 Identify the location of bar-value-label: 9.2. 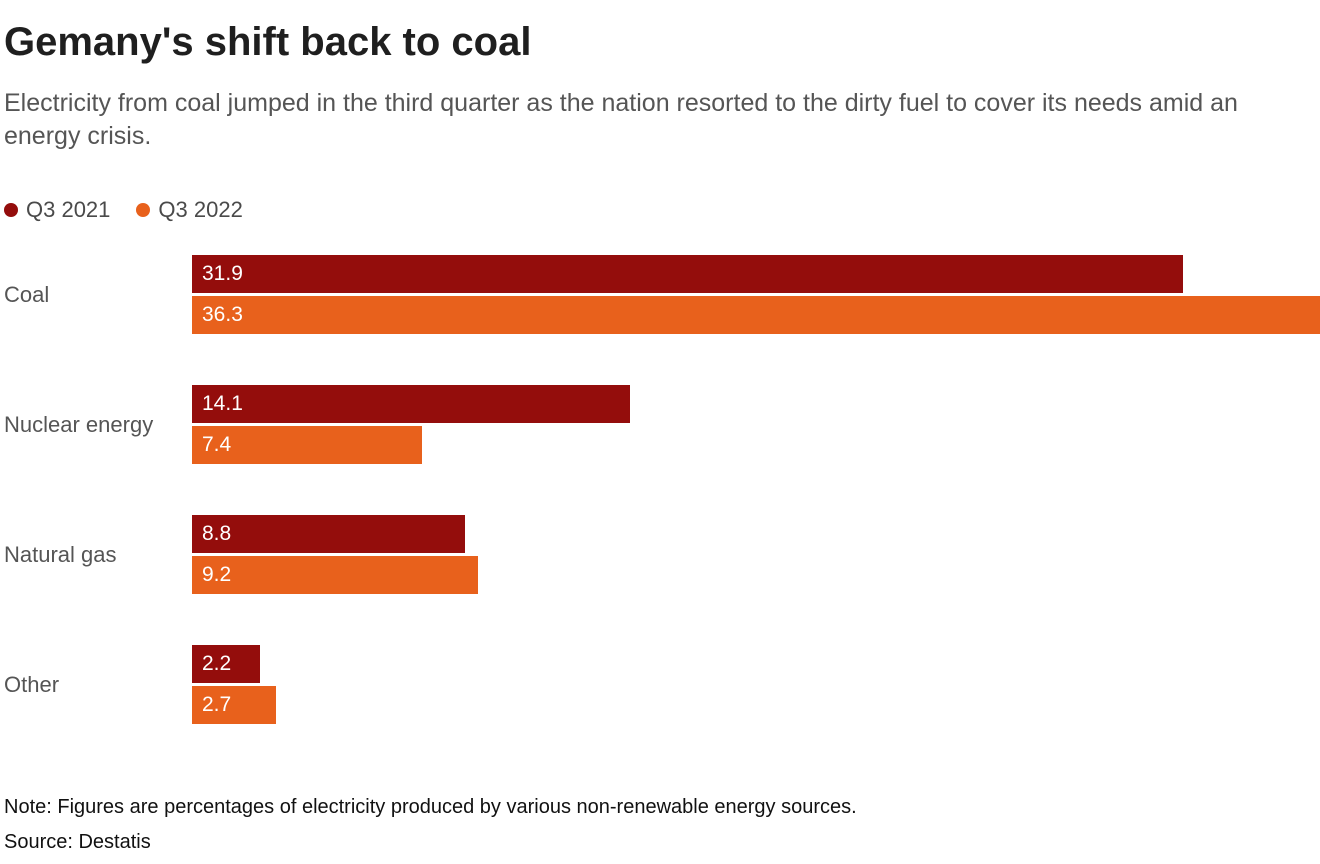
(217, 574).